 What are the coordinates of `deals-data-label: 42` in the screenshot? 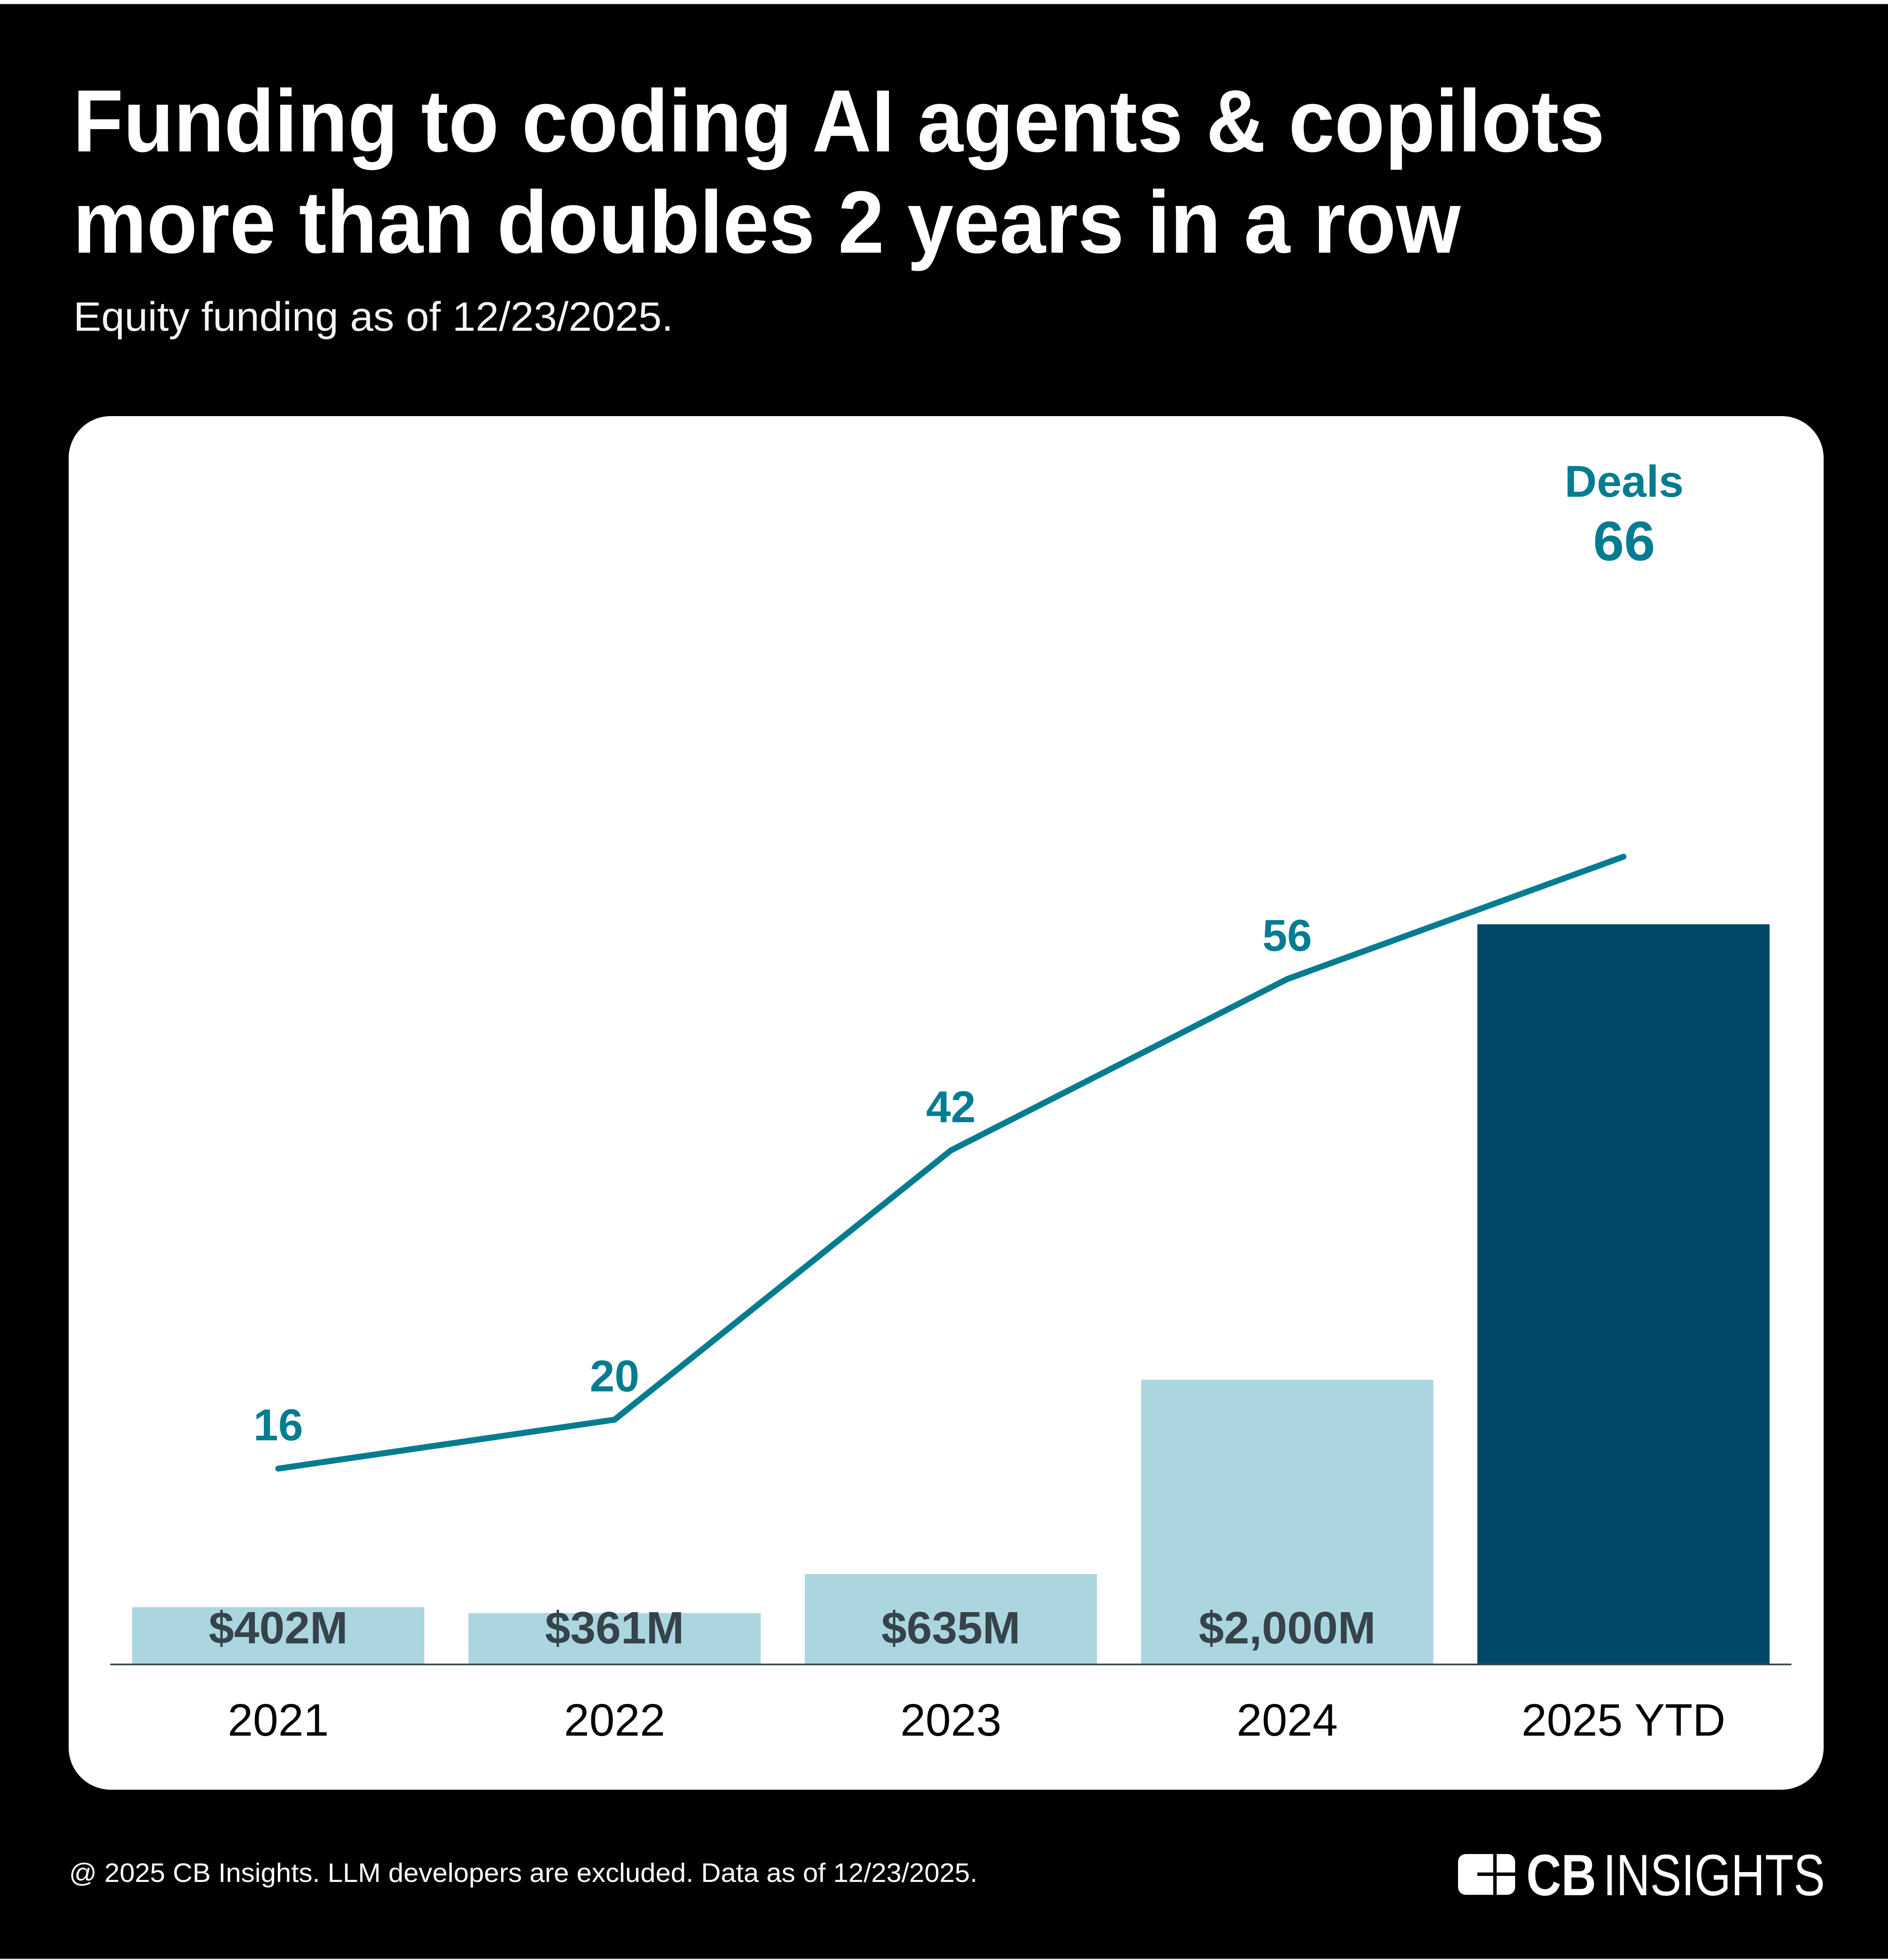 It's located at (951, 1107).